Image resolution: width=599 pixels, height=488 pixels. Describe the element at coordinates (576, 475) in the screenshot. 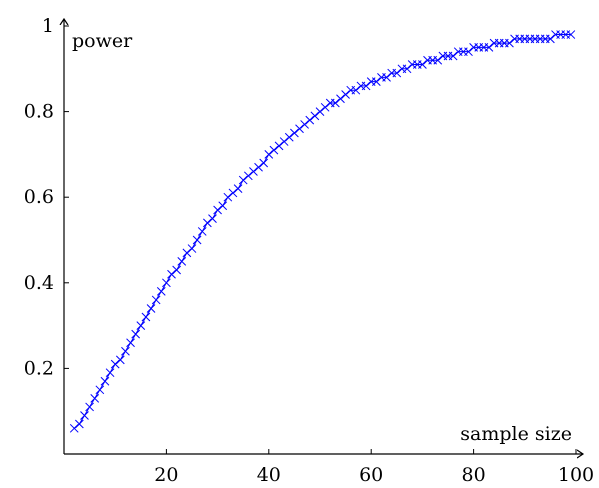

I see `x-tick-label: 100` at that location.